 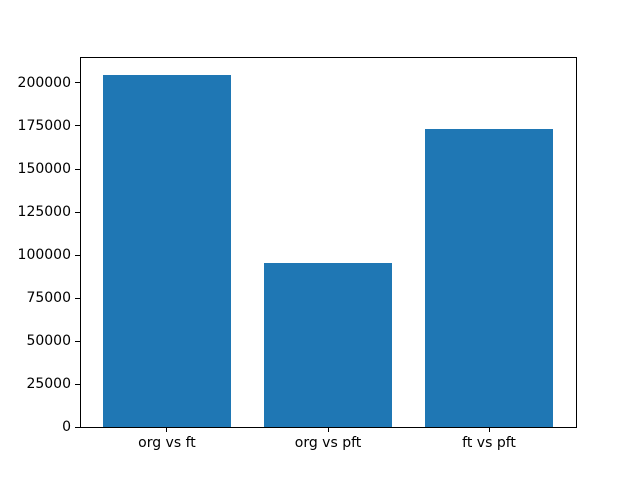 What do you see at coordinates (489, 443) in the screenshot?
I see `x-tick-label: ft vs pft` at bounding box center [489, 443].